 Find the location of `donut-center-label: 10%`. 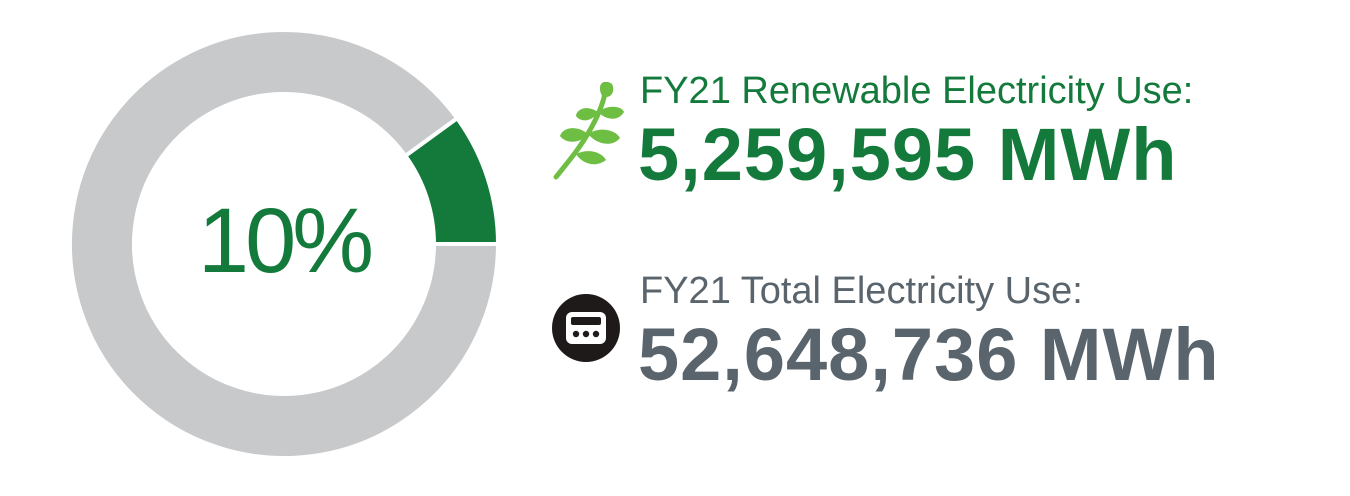

donut-center-label: 10% is located at coordinates (285, 240).